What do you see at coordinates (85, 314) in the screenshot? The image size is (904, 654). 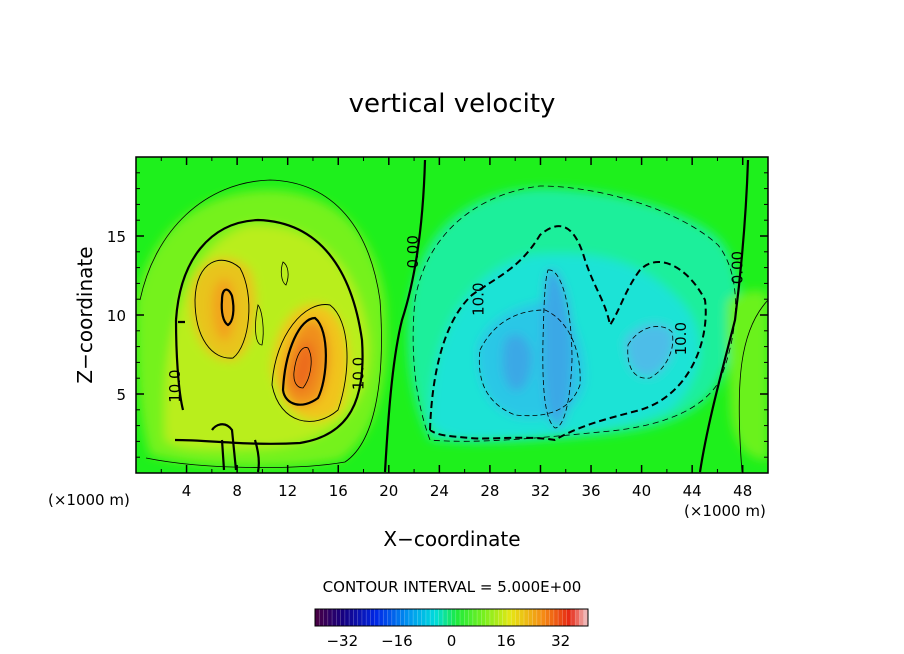 I see `y-axis-label: Z−coordinate` at bounding box center [85, 314].